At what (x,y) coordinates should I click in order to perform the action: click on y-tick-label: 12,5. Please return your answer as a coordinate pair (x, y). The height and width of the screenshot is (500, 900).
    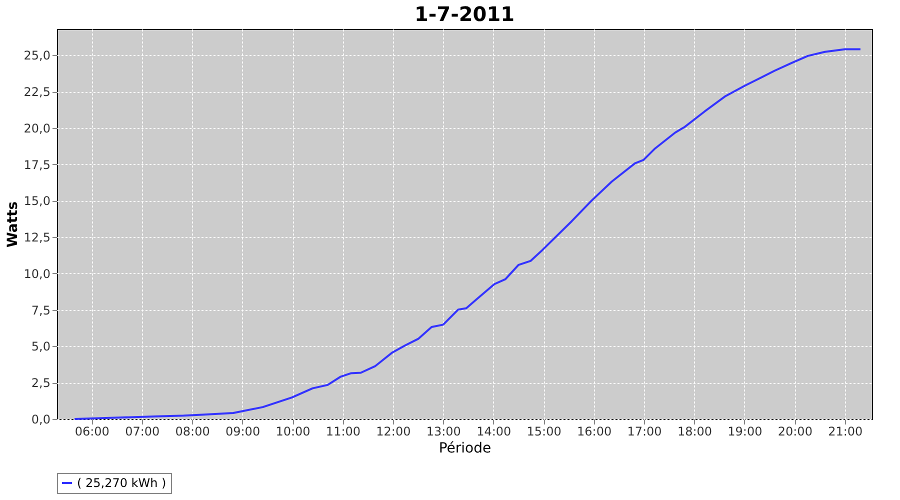
    Looking at the image, I should click on (37, 237).